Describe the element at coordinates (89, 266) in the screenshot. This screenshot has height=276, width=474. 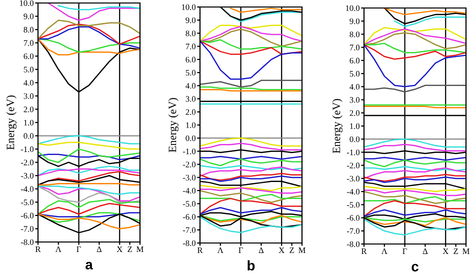
I see `x-axis-title: a` at that location.